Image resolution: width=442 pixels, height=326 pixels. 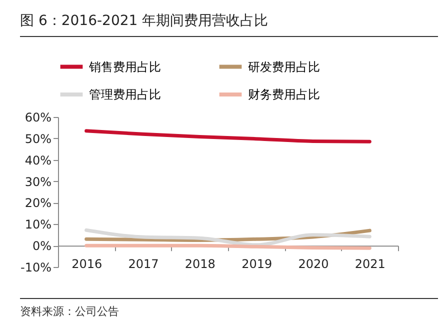 I want to click on legend-label: 财务费用占比, so click(x=284, y=95).